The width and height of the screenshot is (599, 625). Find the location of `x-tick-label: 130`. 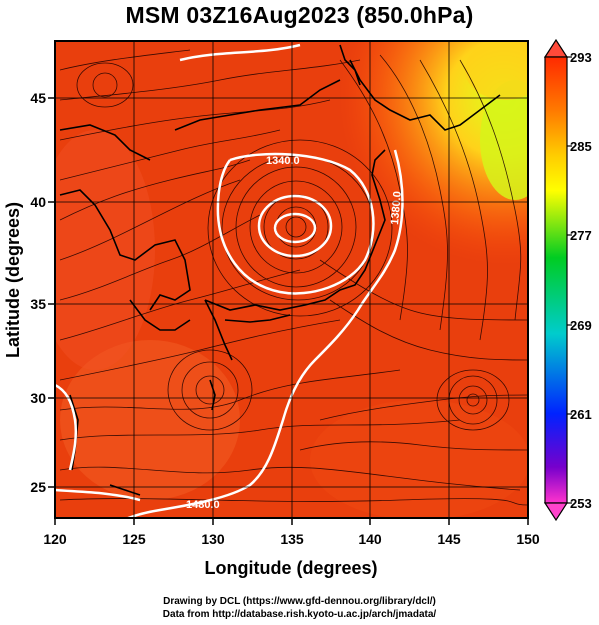

x-tick-label: 130 is located at coordinates (213, 539).